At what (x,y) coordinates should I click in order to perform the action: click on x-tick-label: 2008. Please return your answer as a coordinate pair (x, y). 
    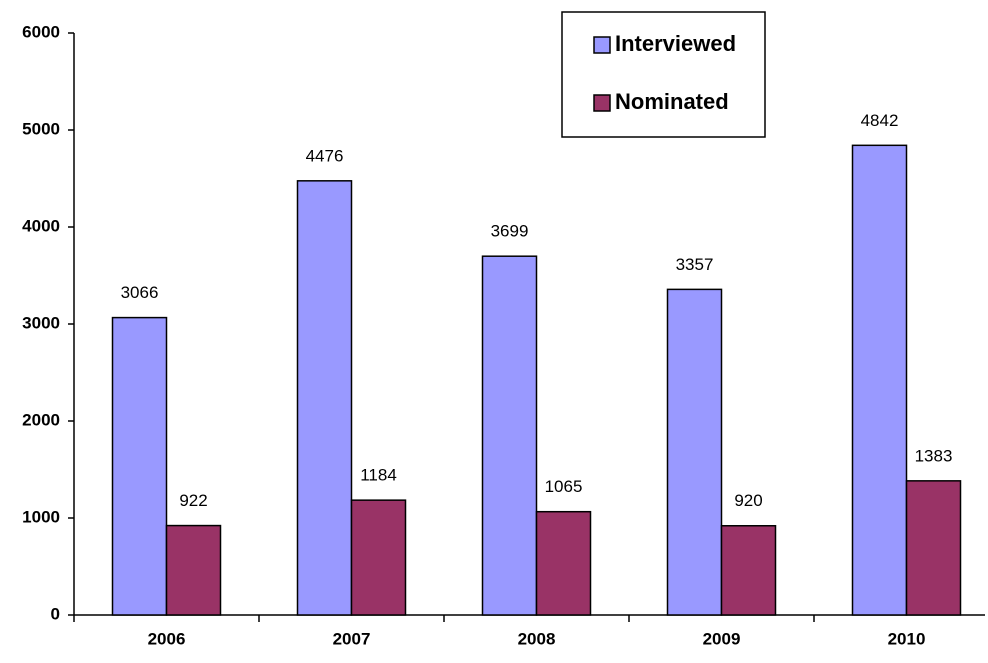
    Looking at the image, I should click on (537, 638).